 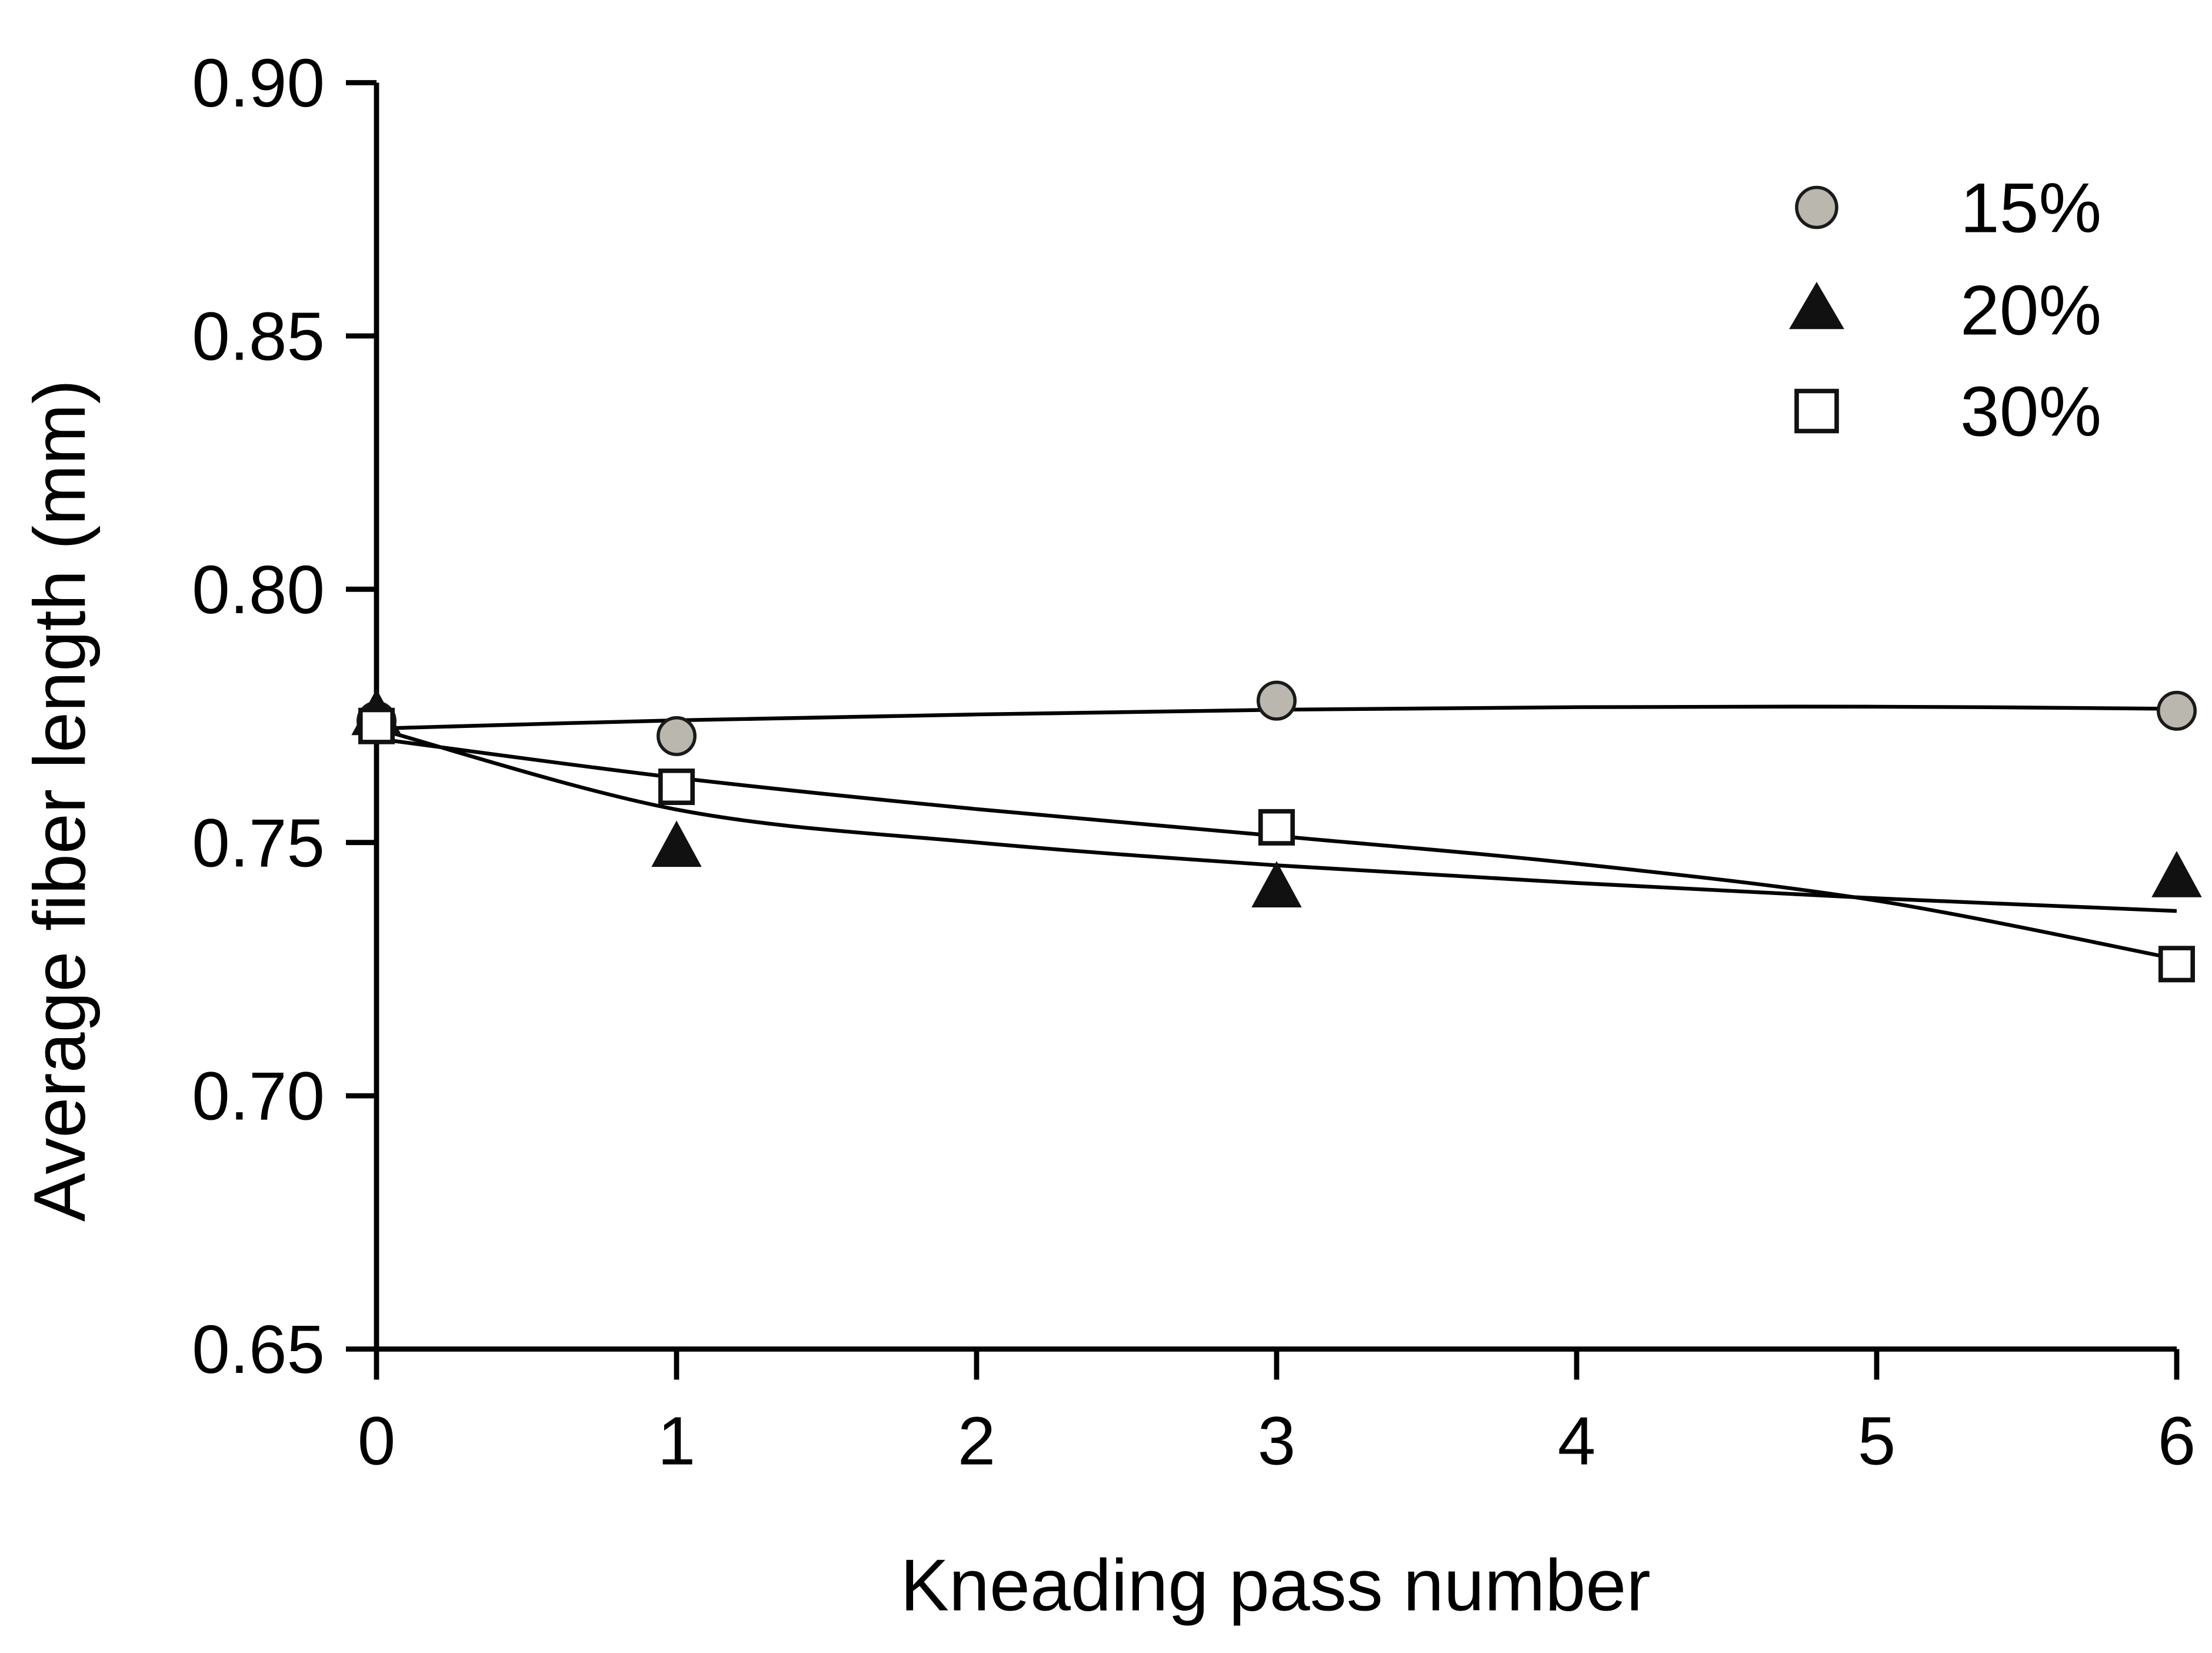 I want to click on y-axis-title: Average fiber length (mm), so click(x=60, y=801).